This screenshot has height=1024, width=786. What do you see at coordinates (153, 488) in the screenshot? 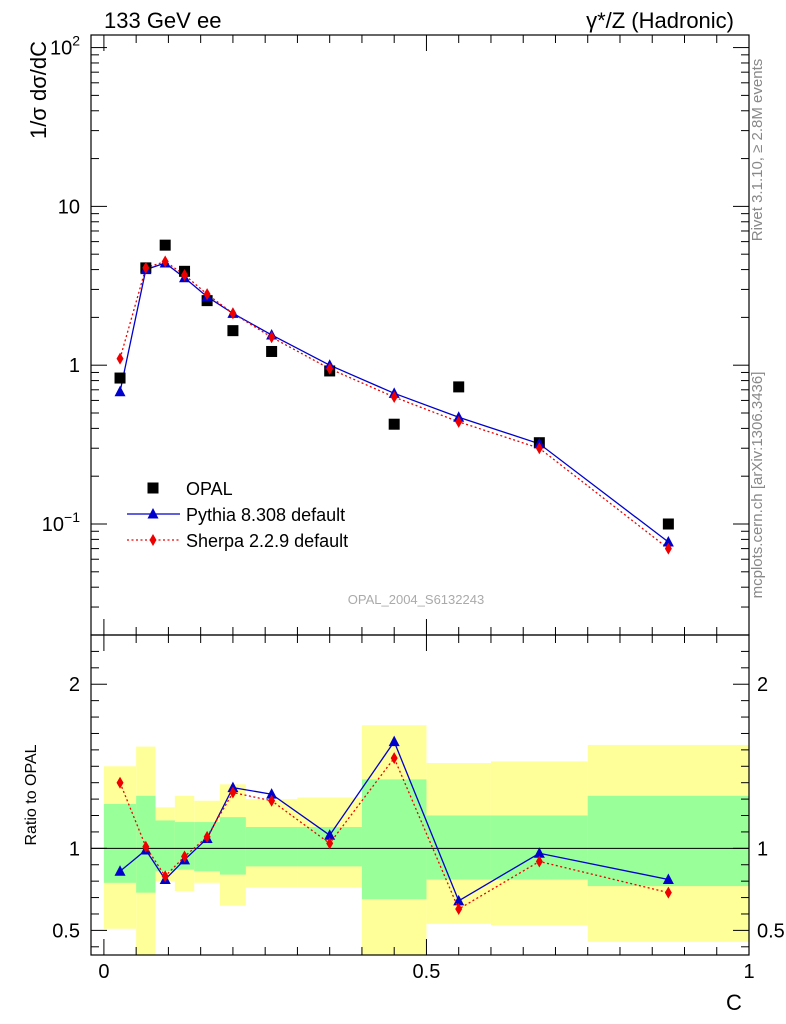
I see `legend-marker-opal` at bounding box center [153, 488].